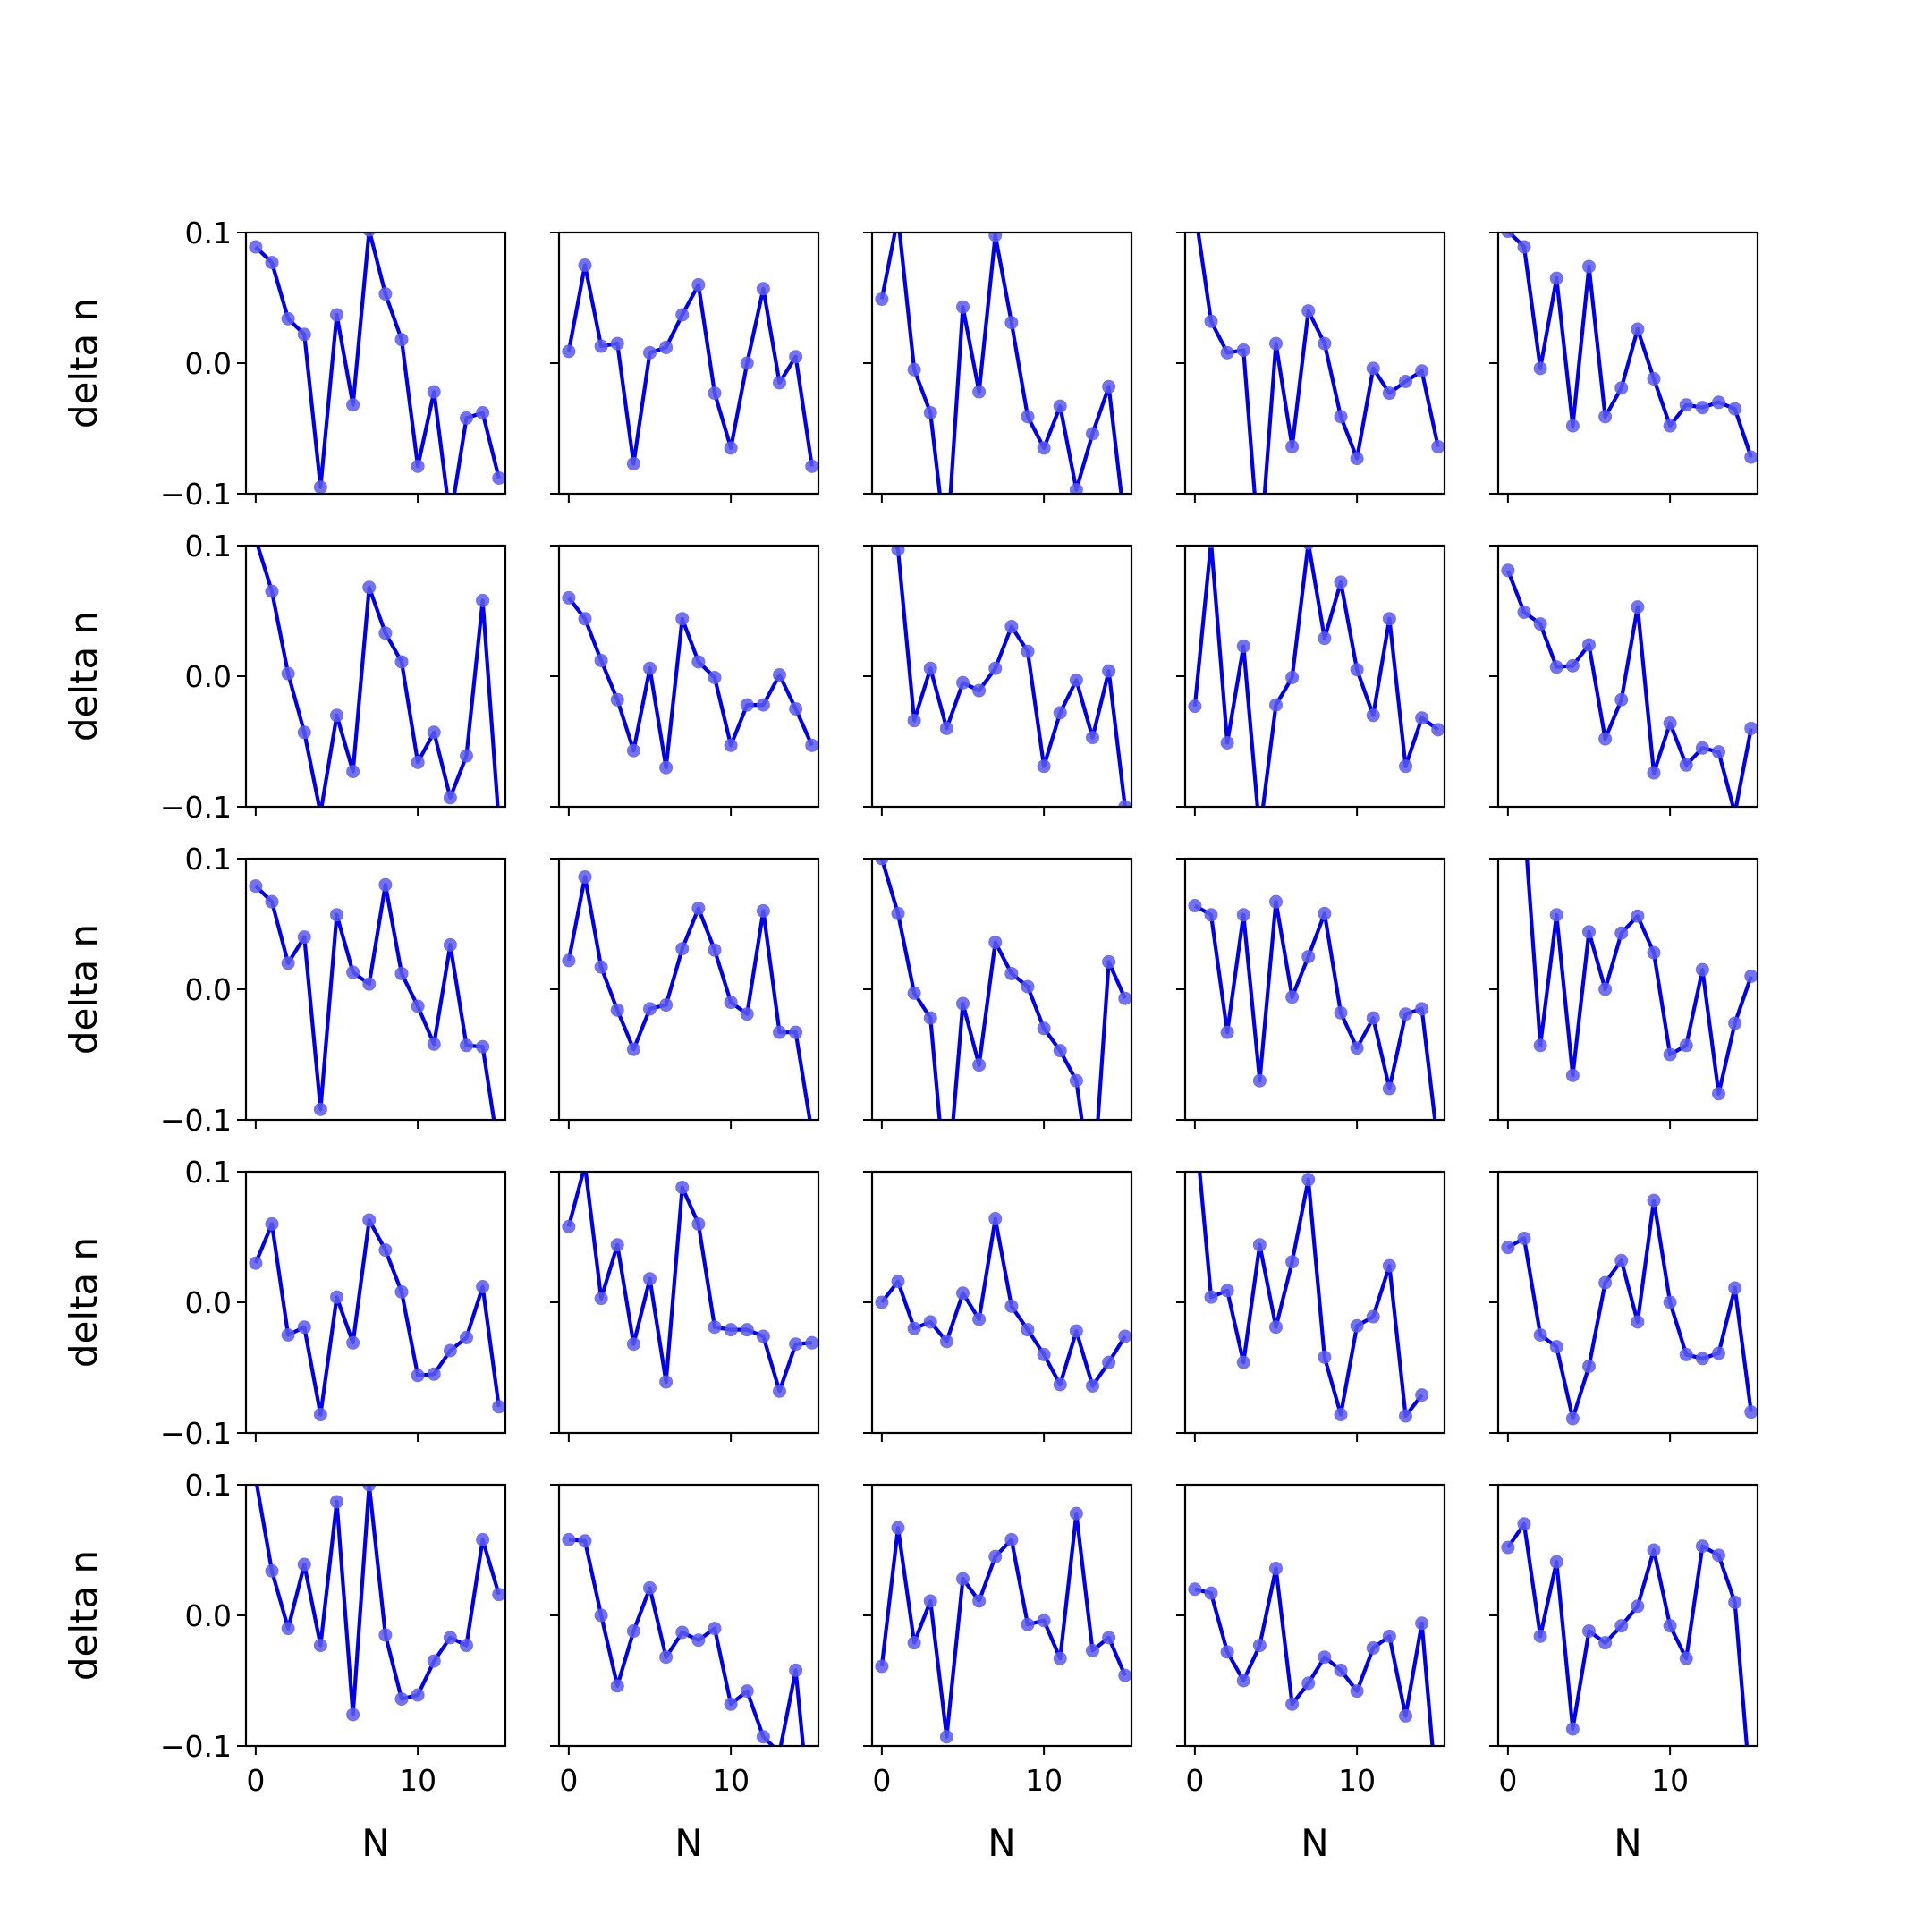 Image resolution: width=1932 pixels, height=1932 pixels. Describe the element at coordinates (1670, 1780) in the screenshot. I see `x-tick-label: 10` at that location.